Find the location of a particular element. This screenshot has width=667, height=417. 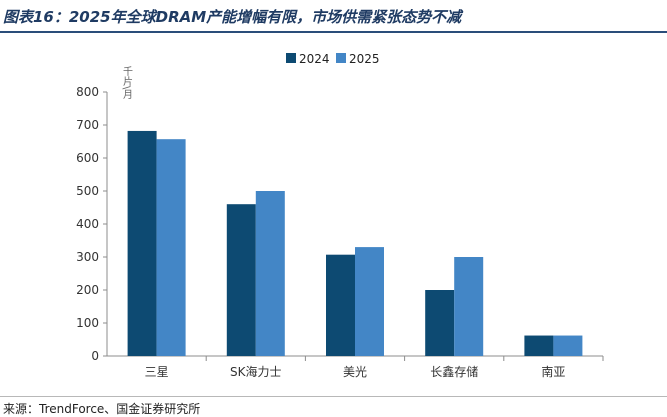

x-tick-label: 南亚 is located at coordinates (553, 371).